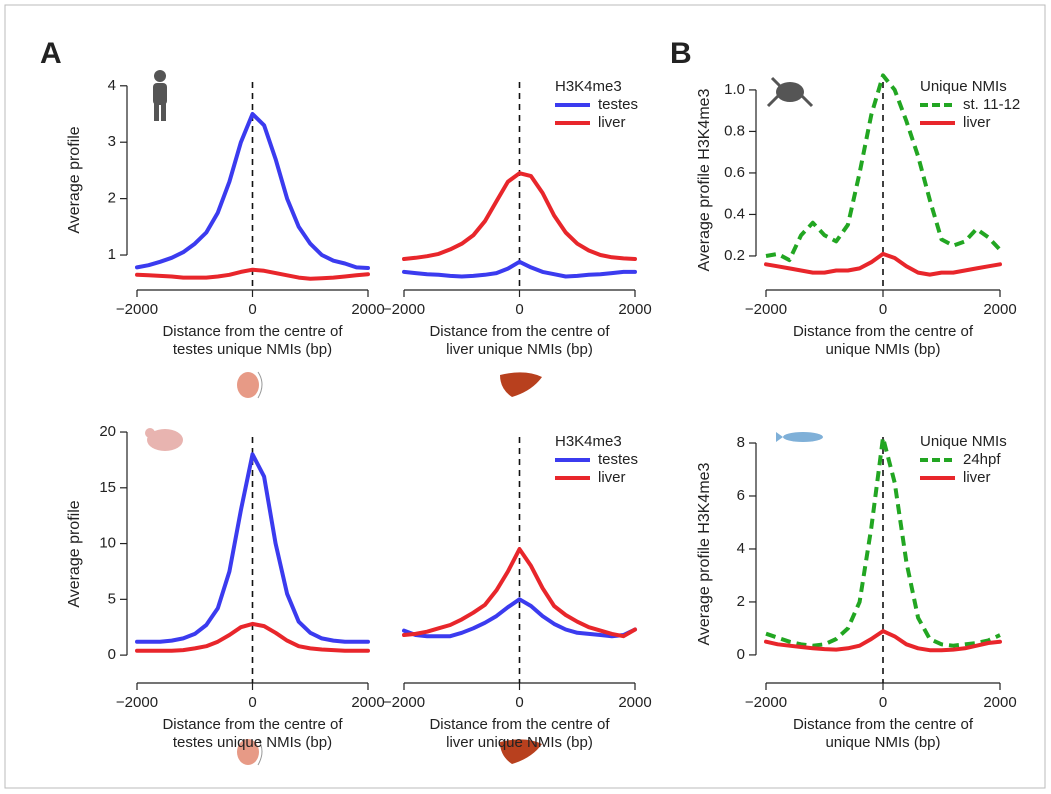  I want to click on panel-label: B, so click(681, 53).